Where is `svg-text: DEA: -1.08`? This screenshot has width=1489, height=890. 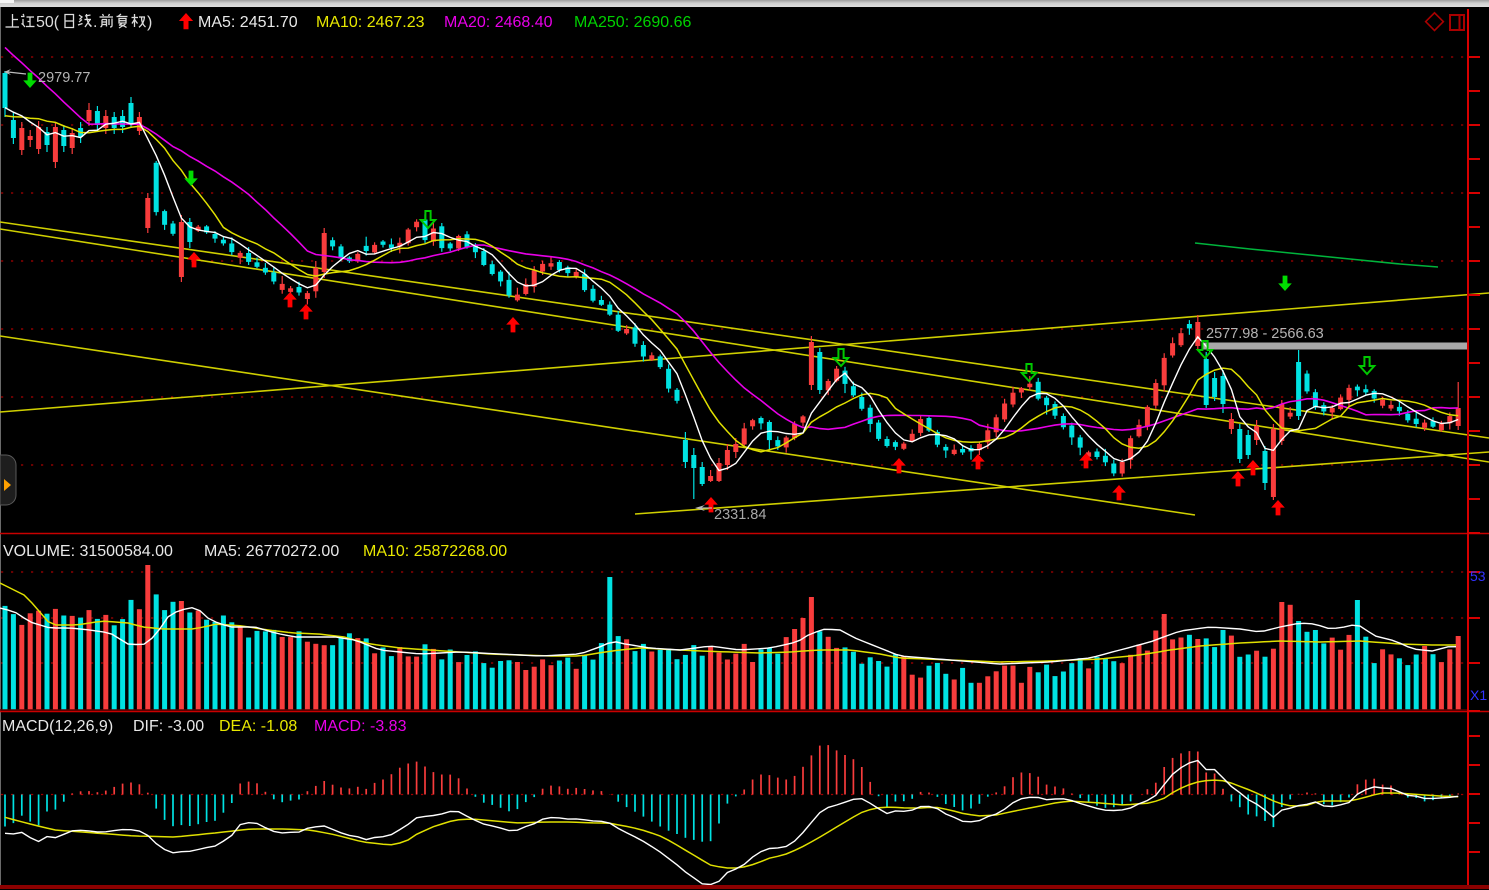
svg-text: DEA: -1.08 is located at coordinates (258, 726).